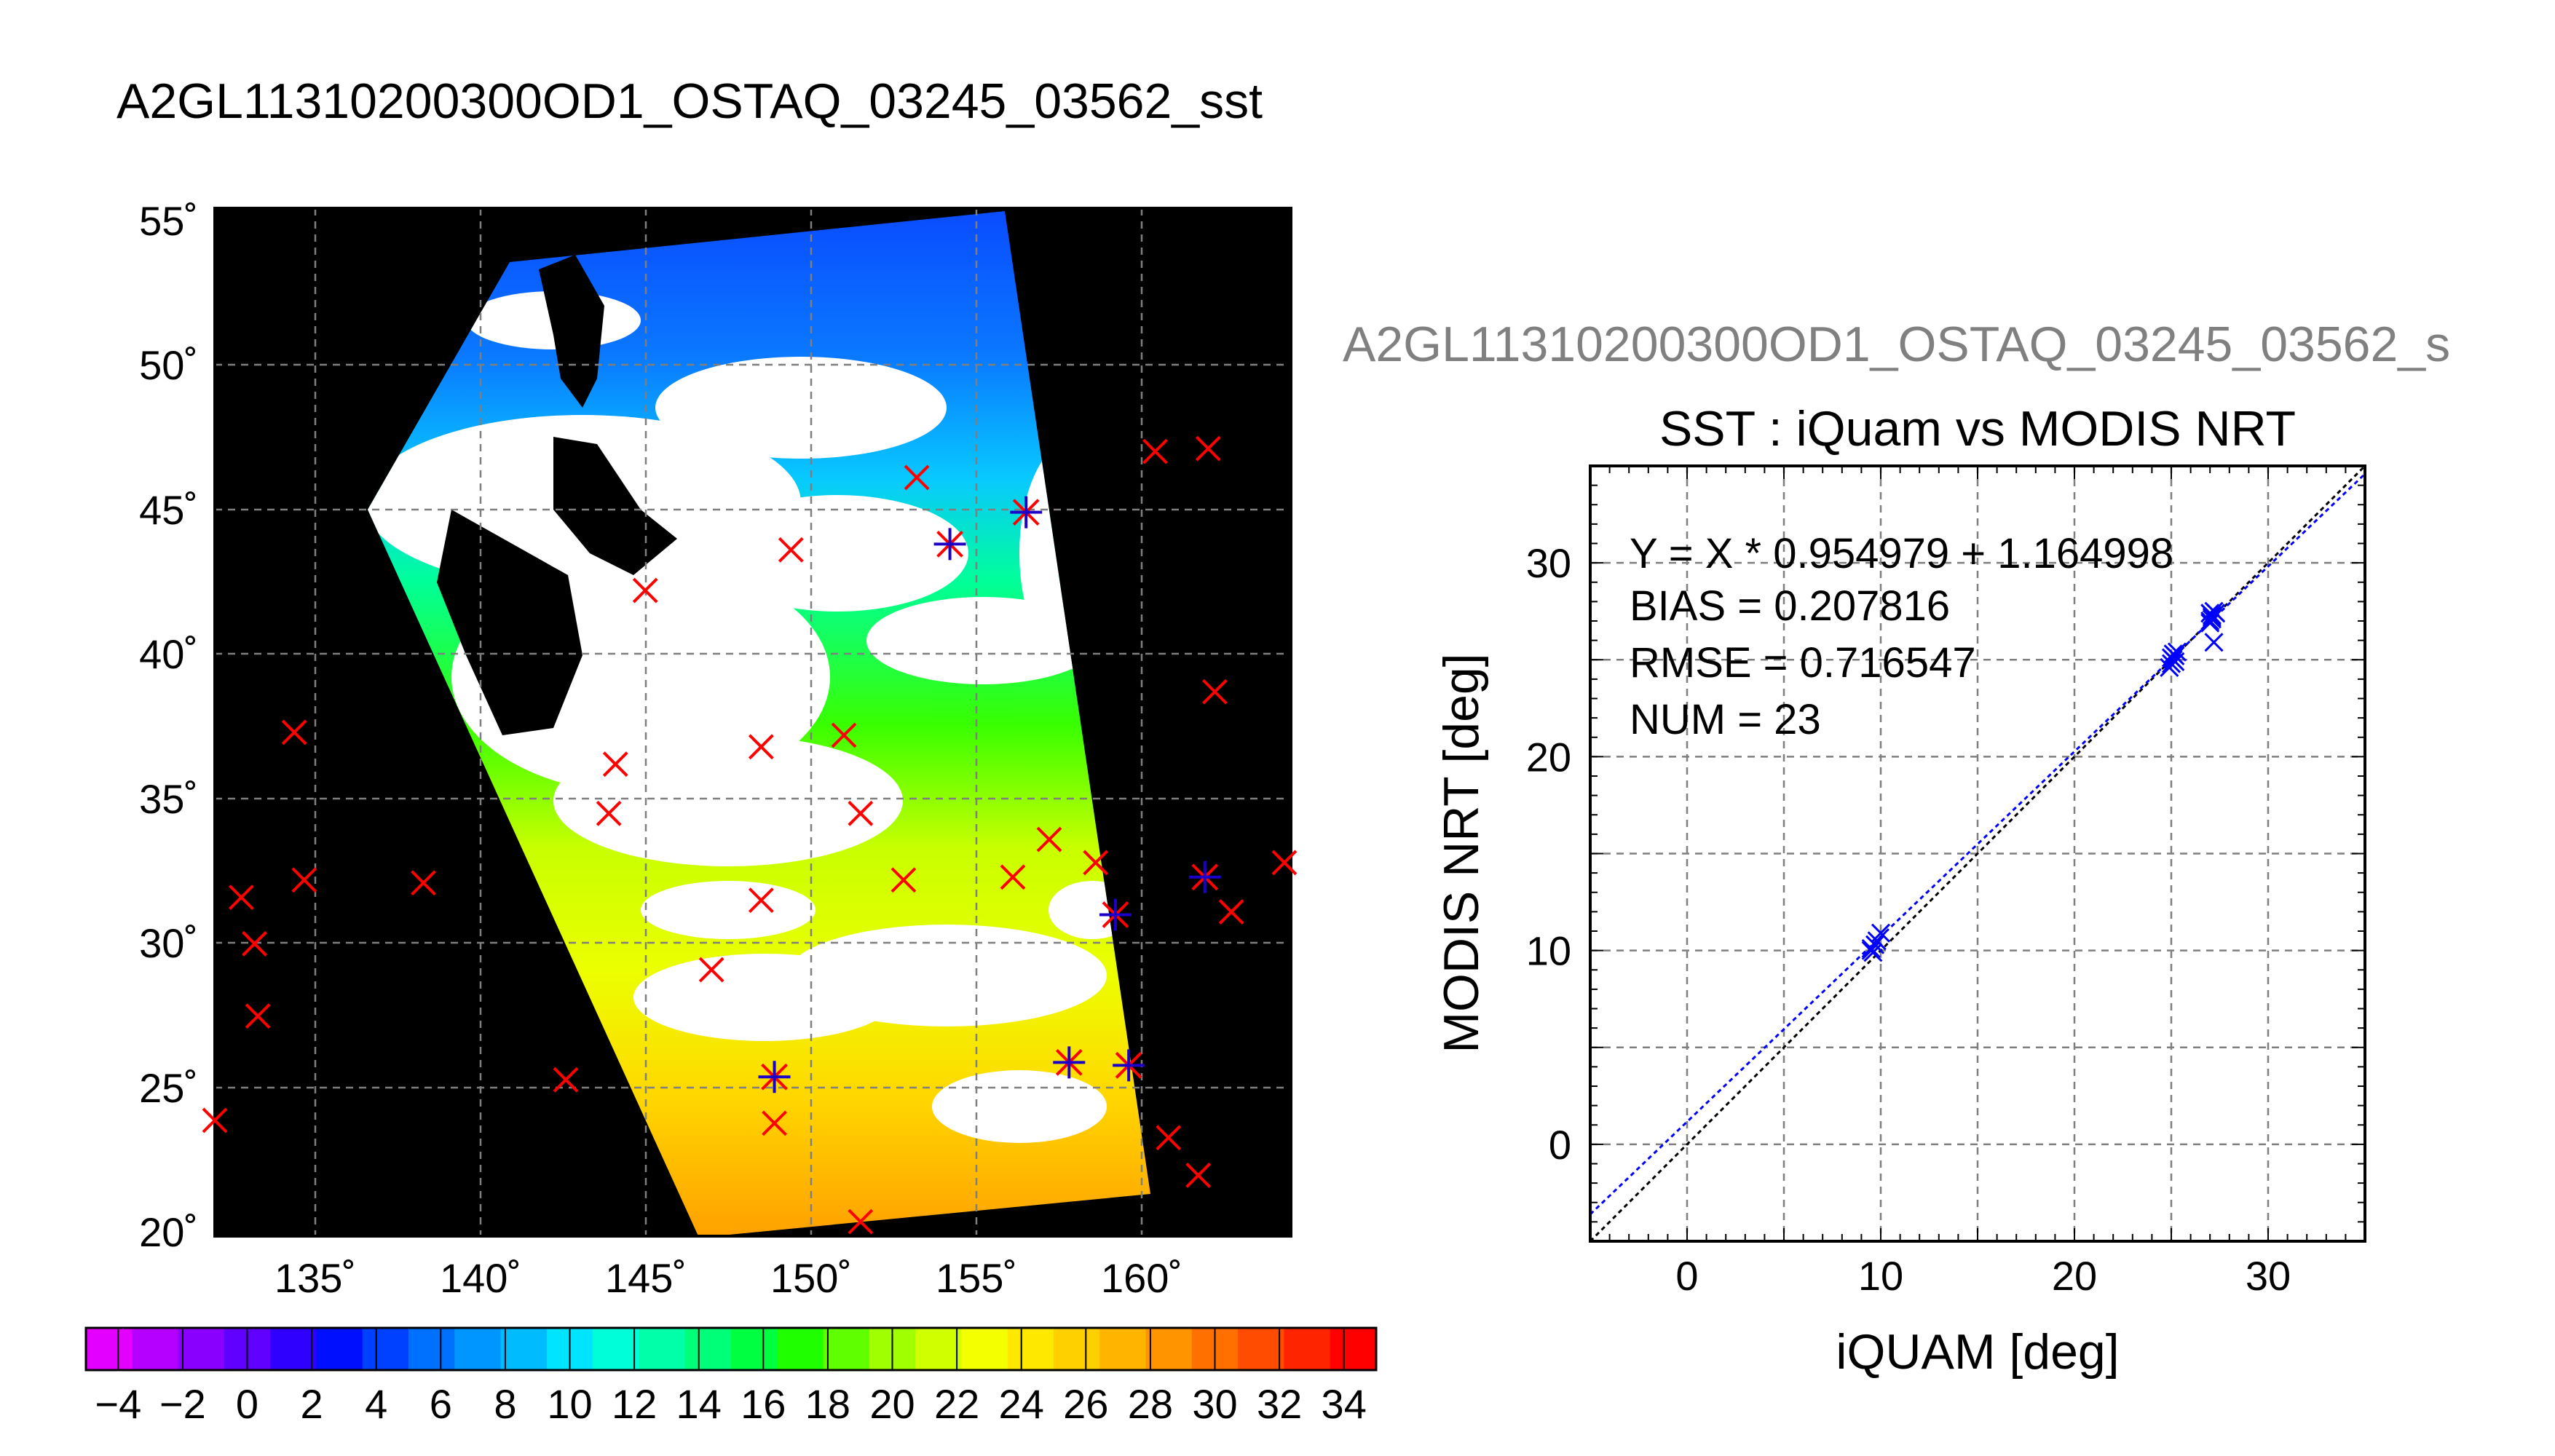 The height and width of the screenshot is (1456, 2555). What do you see at coordinates (1548, 563) in the screenshot?
I see `scatter-ytick-label: 30` at bounding box center [1548, 563].